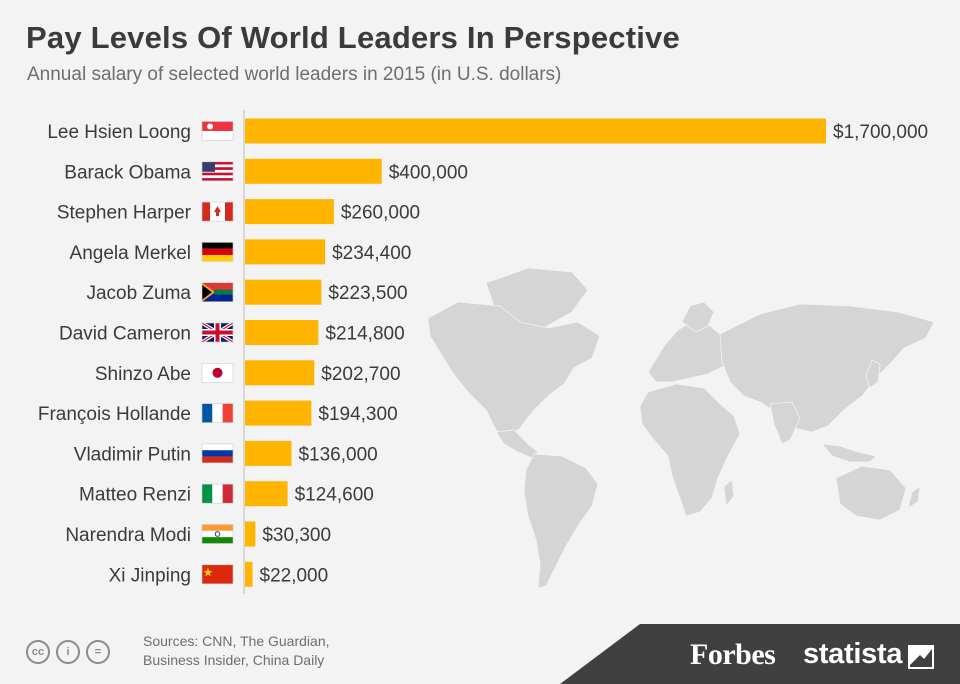 The height and width of the screenshot is (684, 960). I want to click on value-label: $1,700,000, so click(880, 132).